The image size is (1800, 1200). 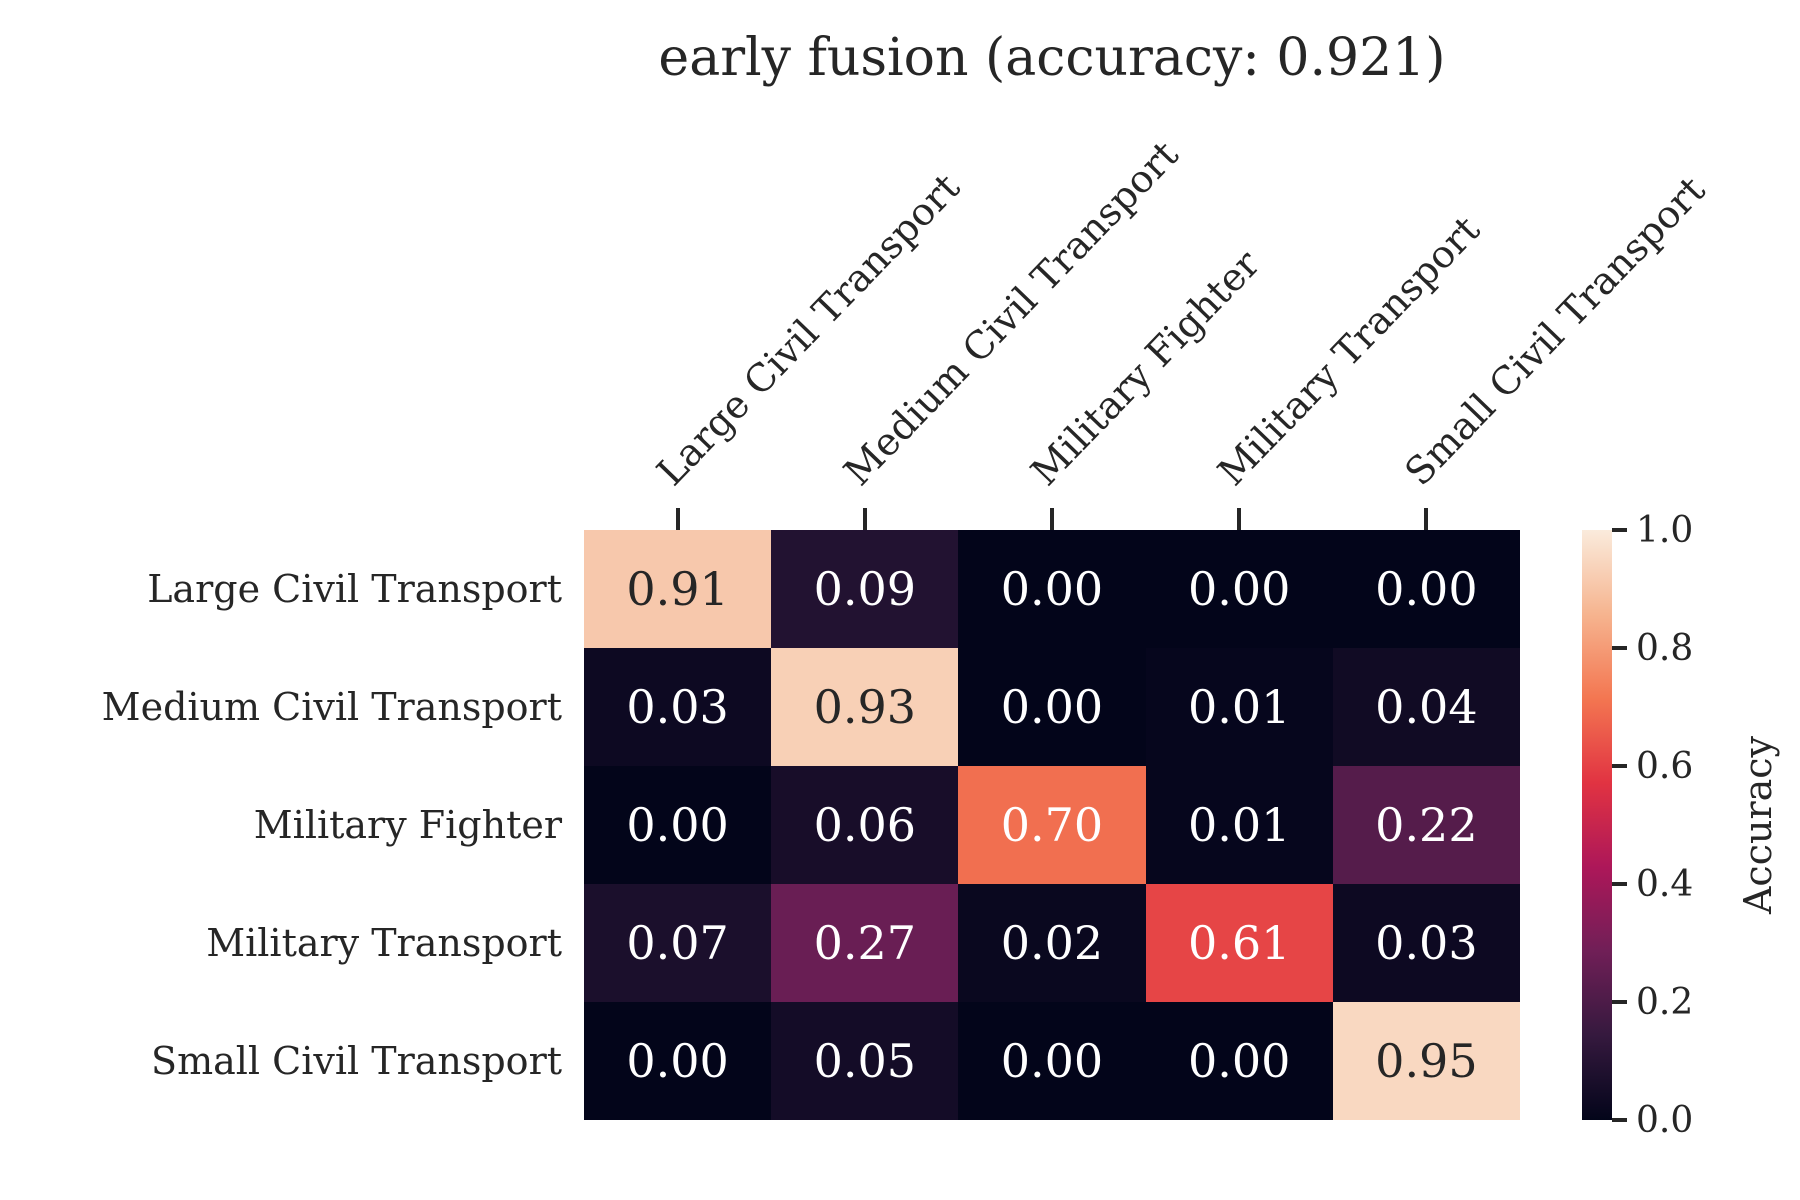 I want to click on heatmap-cell: 0.06, so click(x=865, y=825).